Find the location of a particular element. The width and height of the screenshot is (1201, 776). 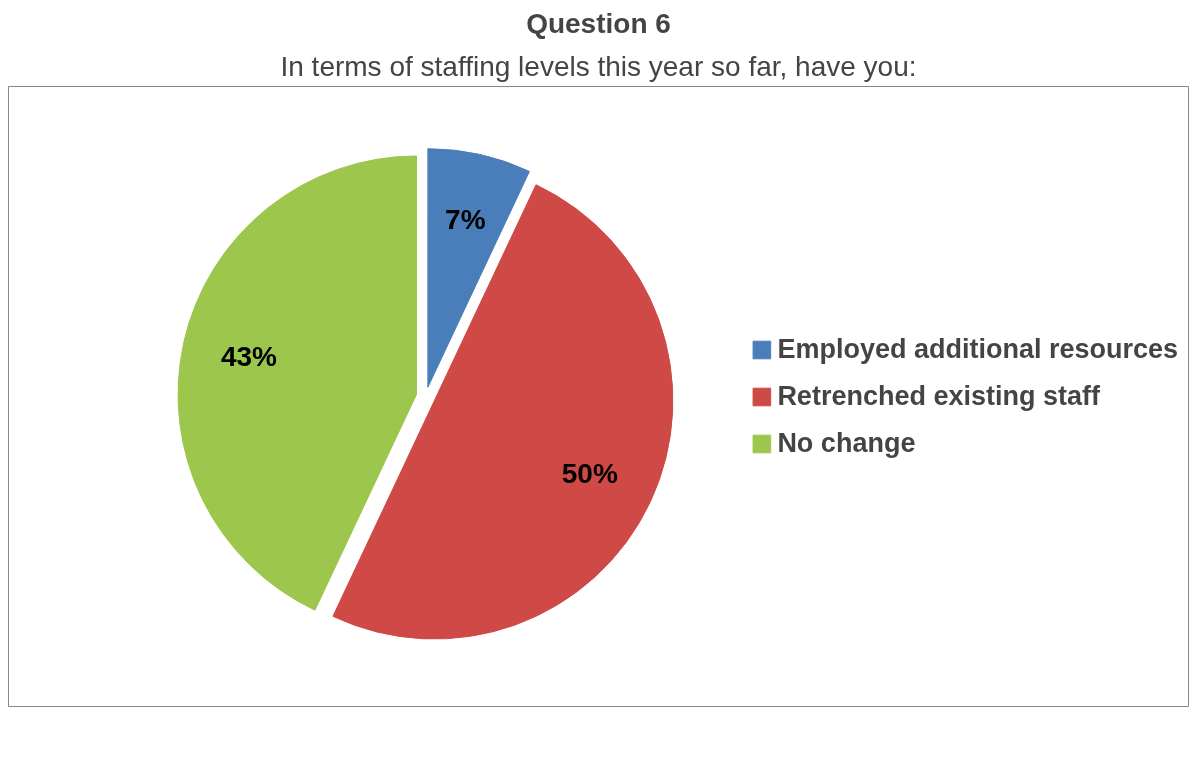

legend-label: Retrenched existing staff is located at coordinates (938, 396).